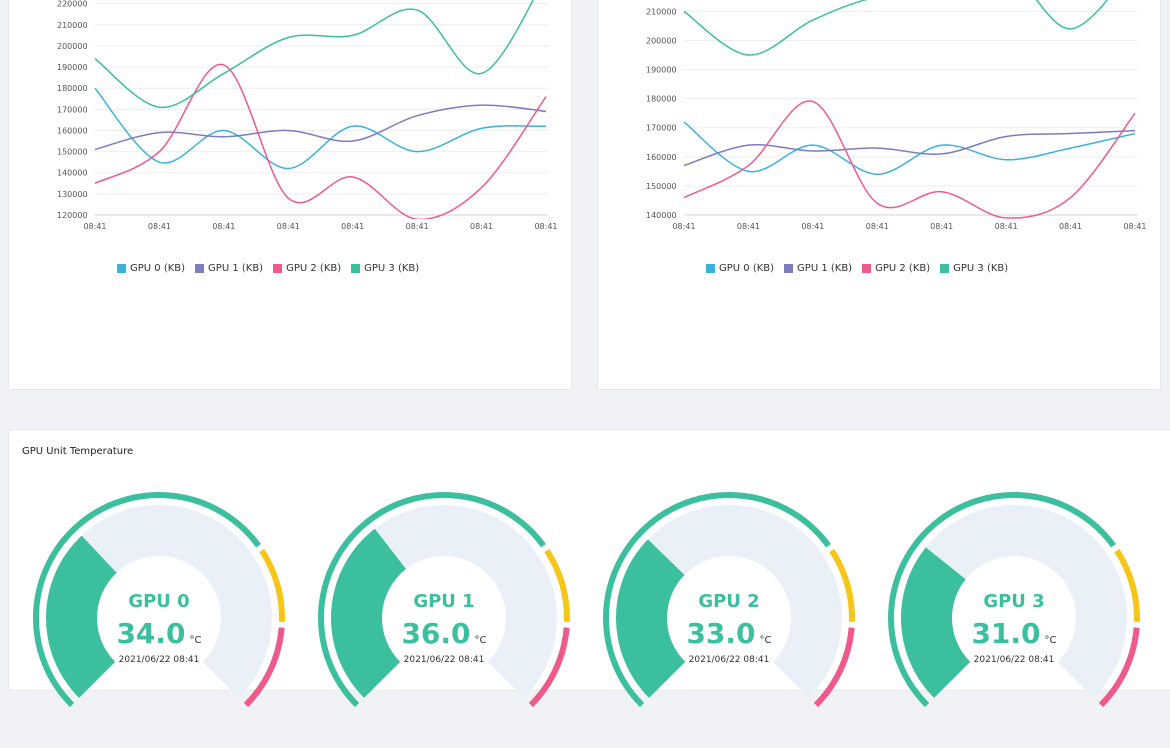 The image size is (1170, 748). Describe the element at coordinates (661, 99) in the screenshot. I see `y-tick-label: 180000` at that location.